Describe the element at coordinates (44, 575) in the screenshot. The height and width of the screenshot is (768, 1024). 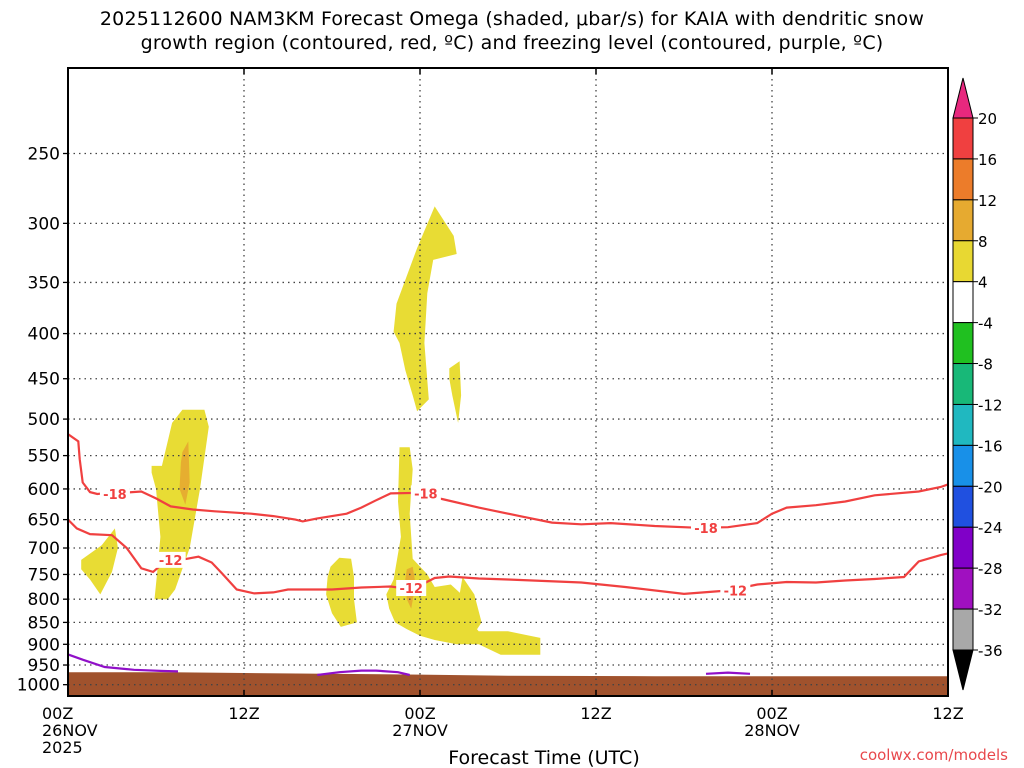
I see `y-tick-label-750: 750` at that location.